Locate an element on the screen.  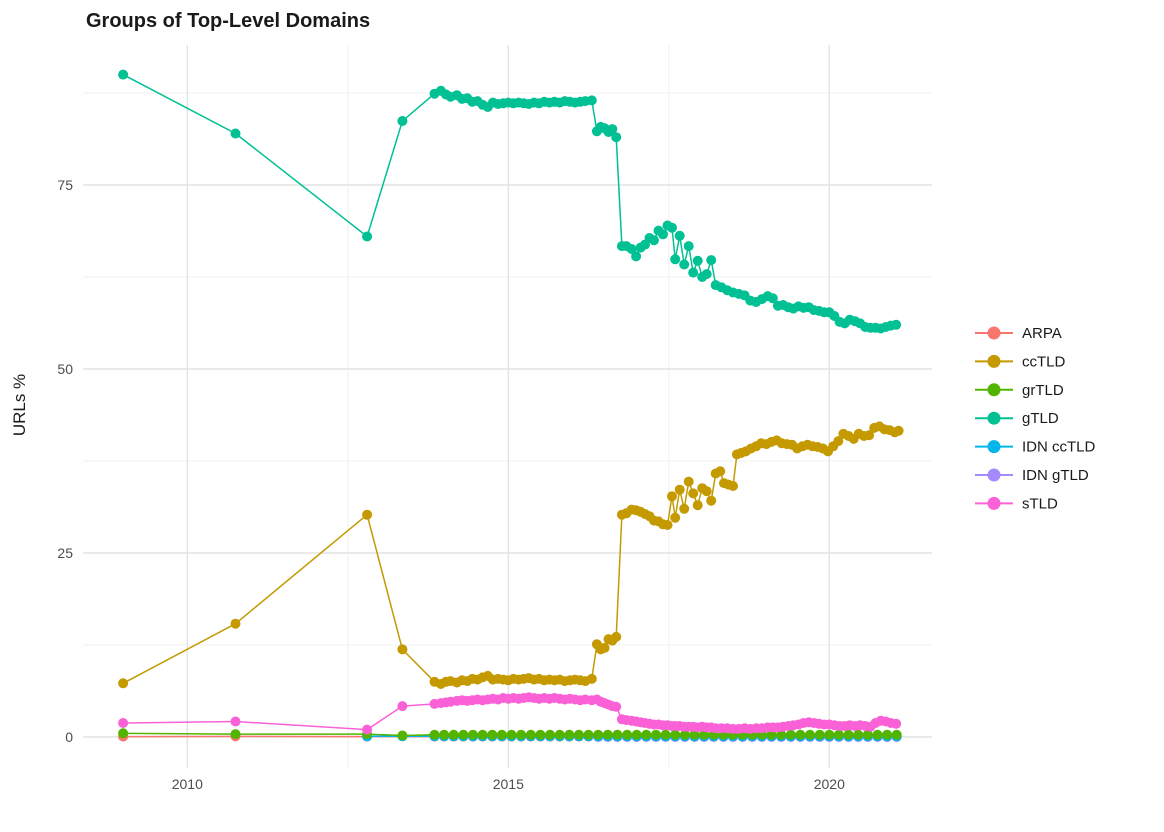
legend-key-dot-idn-cctld is located at coordinates (994, 446).